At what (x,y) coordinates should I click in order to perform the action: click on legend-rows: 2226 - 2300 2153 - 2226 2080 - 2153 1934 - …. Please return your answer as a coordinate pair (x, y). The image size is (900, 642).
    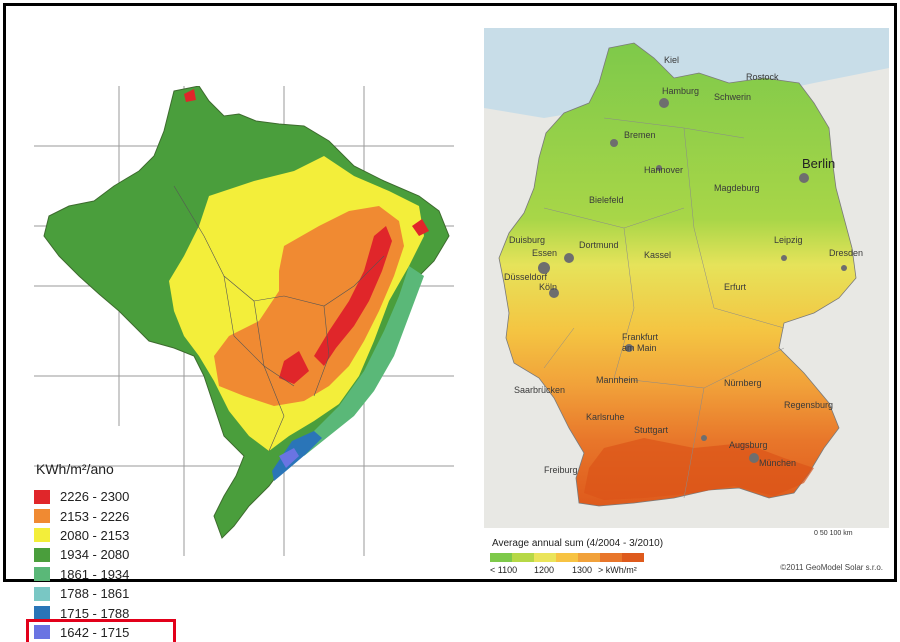
    Looking at the image, I should click on (105, 564).